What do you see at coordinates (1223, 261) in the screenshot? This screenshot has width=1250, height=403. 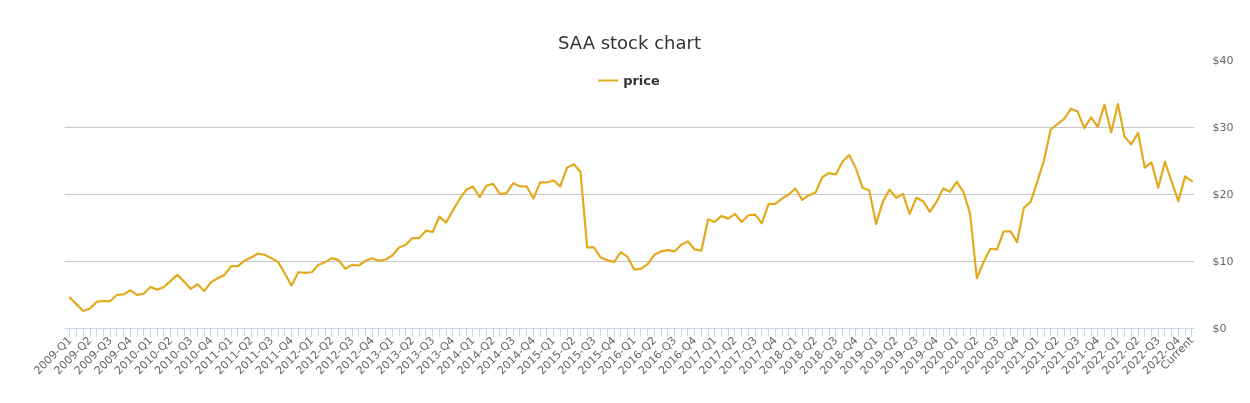 I see `y-tick-label: $10` at bounding box center [1223, 261].